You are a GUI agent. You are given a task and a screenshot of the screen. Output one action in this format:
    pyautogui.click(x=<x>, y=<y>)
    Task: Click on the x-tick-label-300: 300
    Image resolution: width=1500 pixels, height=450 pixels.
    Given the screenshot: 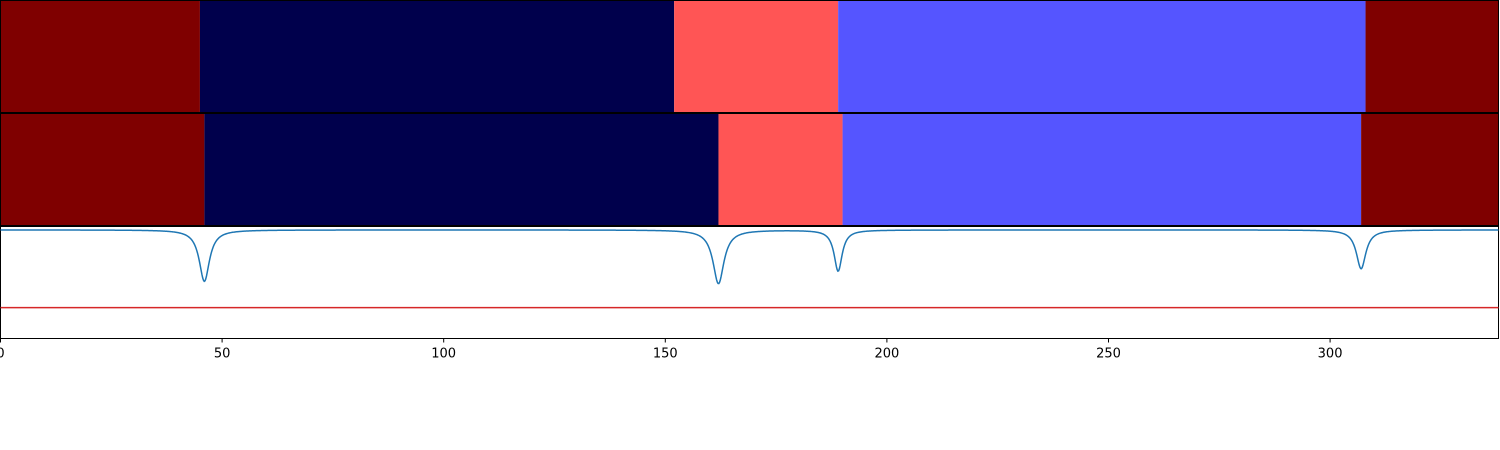 What is the action you would take?
    pyautogui.click(x=1330, y=354)
    